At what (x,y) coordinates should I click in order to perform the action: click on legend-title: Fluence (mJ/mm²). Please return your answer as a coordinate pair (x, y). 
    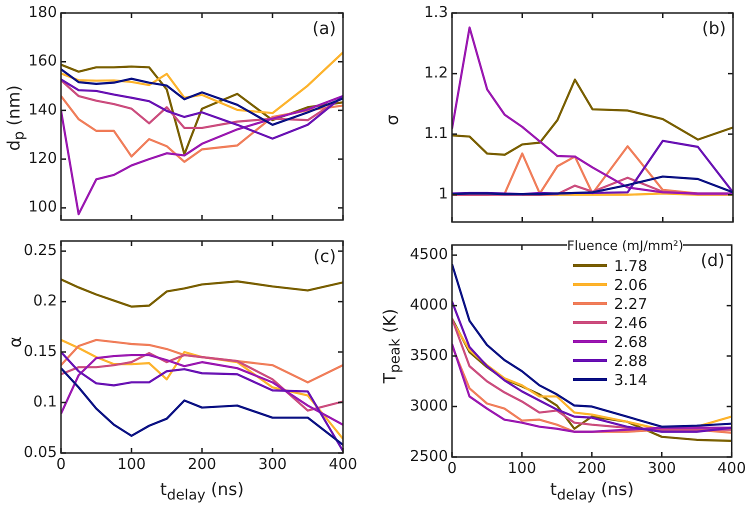
    Looking at the image, I should click on (625, 246).